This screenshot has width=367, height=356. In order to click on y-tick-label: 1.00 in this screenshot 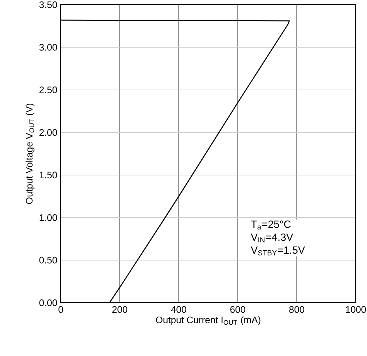, I will do `click(49, 218)`.